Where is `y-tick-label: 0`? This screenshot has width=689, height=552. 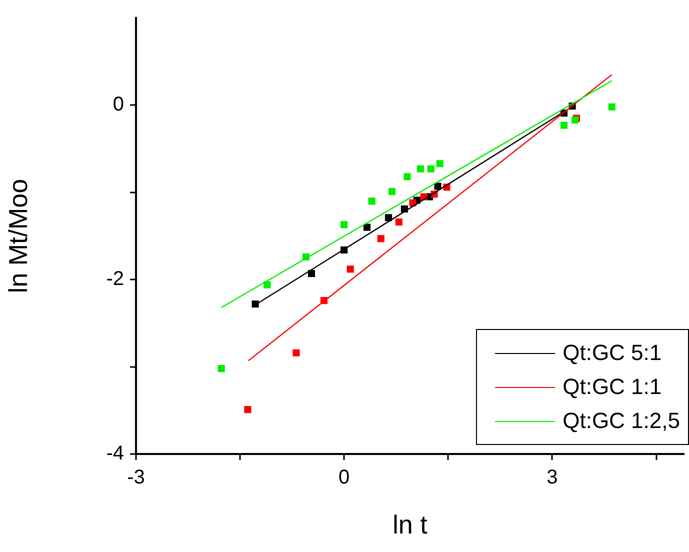 y-tick-label: 0 is located at coordinates (118, 105).